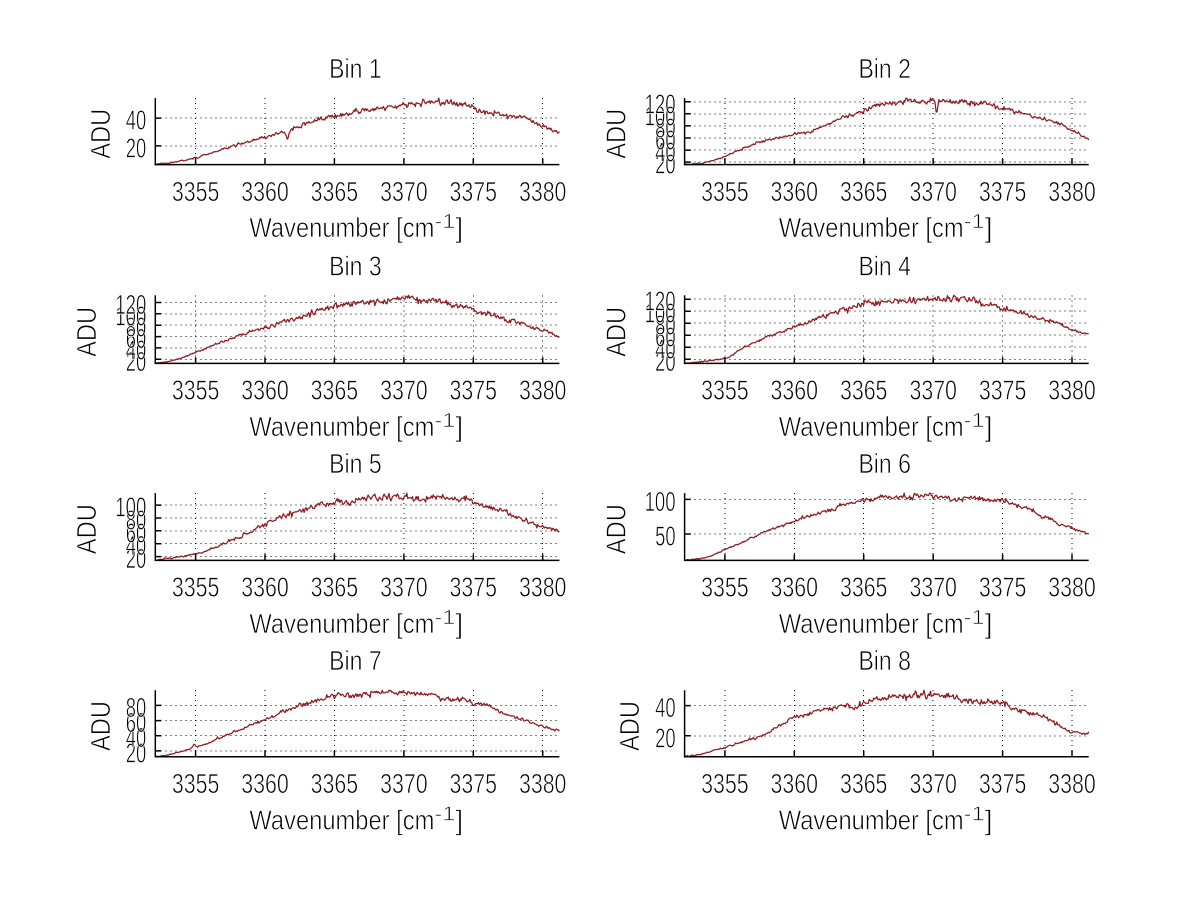 The width and height of the screenshot is (1200, 901). What do you see at coordinates (665, 536) in the screenshot?
I see `svg-text: 50` at bounding box center [665, 536].